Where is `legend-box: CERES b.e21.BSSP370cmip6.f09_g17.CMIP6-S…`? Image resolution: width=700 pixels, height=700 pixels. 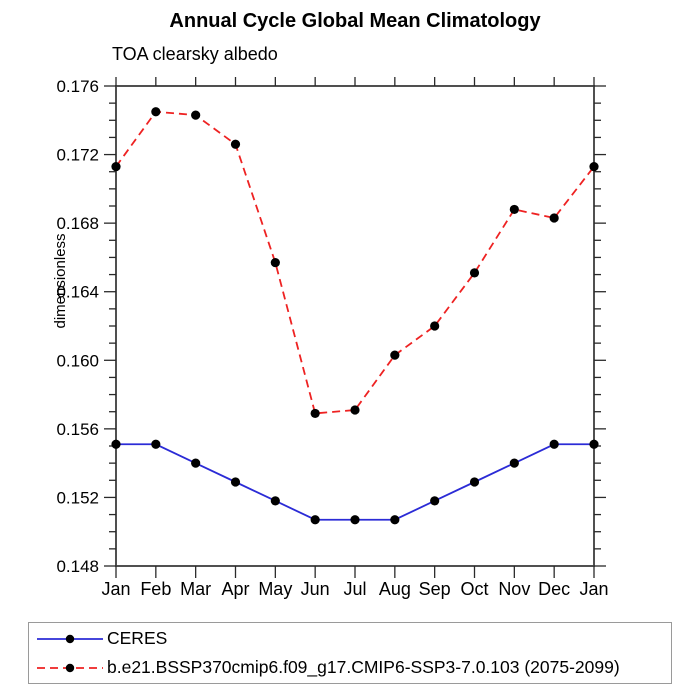 legend-box: CERES b.e21.BSSP370cmip6.f09_g17.CMIP6-S… is located at coordinates (350, 653).